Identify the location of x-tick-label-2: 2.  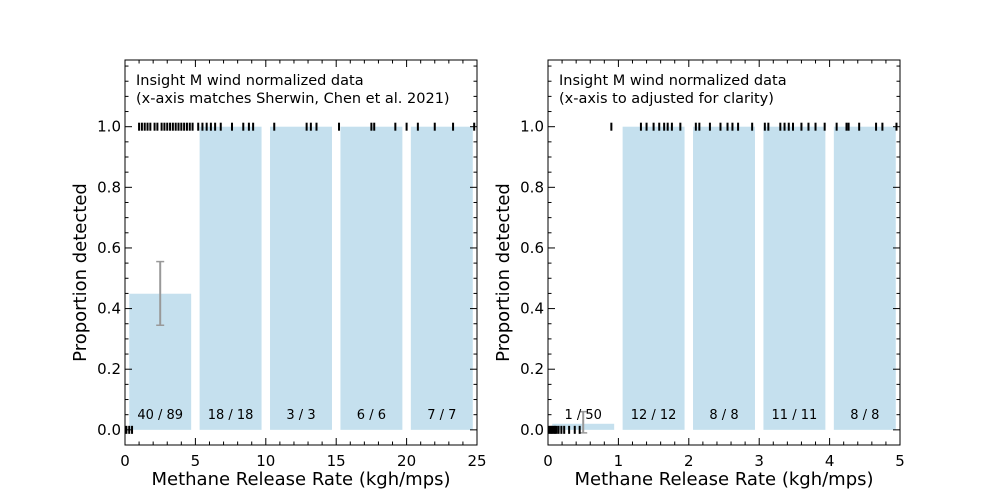
(689, 461).